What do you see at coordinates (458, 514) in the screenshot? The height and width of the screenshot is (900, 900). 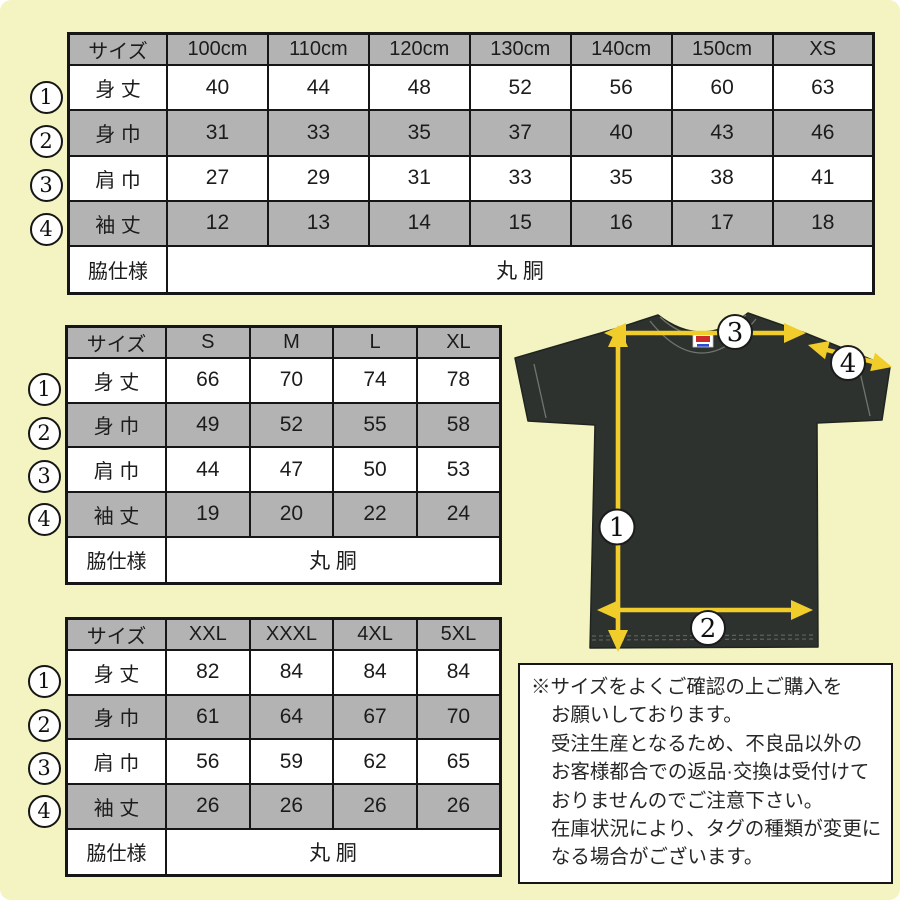 I see `measure-value: 24` at bounding box center [458, 514].